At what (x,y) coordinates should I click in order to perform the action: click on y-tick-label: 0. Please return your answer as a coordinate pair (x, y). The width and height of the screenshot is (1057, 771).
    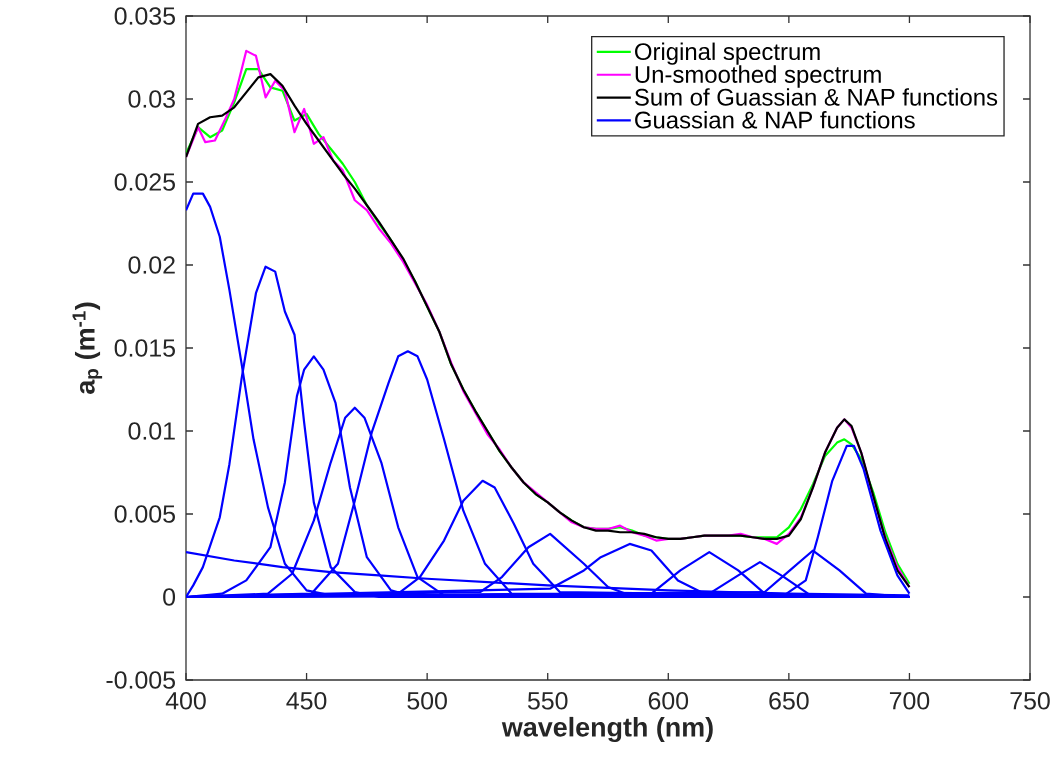
    Looking at the image, I should click on (169, 597).